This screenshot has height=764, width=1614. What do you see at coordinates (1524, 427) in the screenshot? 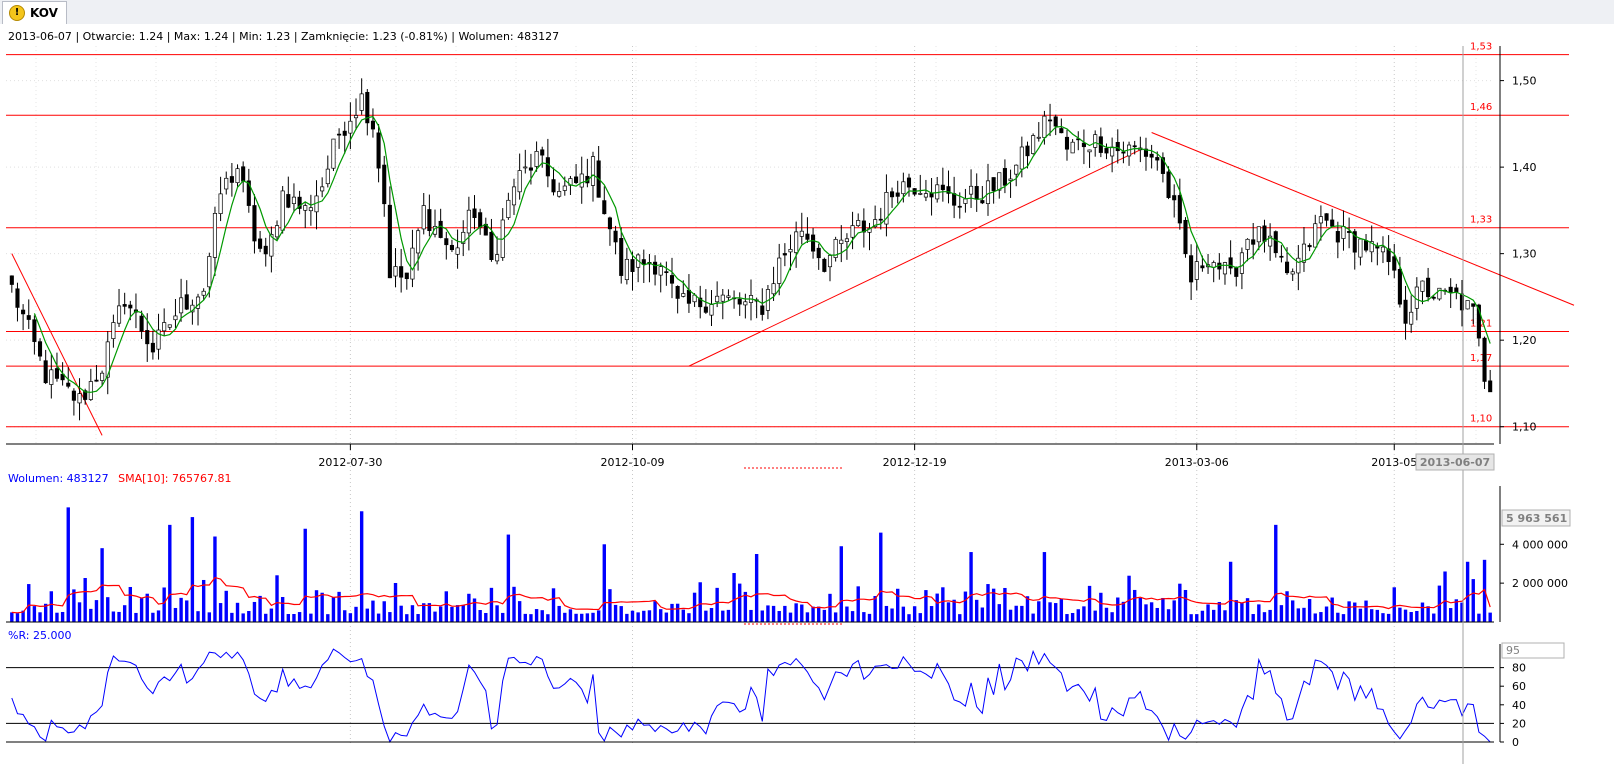
I see `price-ytick-label: 1,10` at bounding box center [1524, 427].